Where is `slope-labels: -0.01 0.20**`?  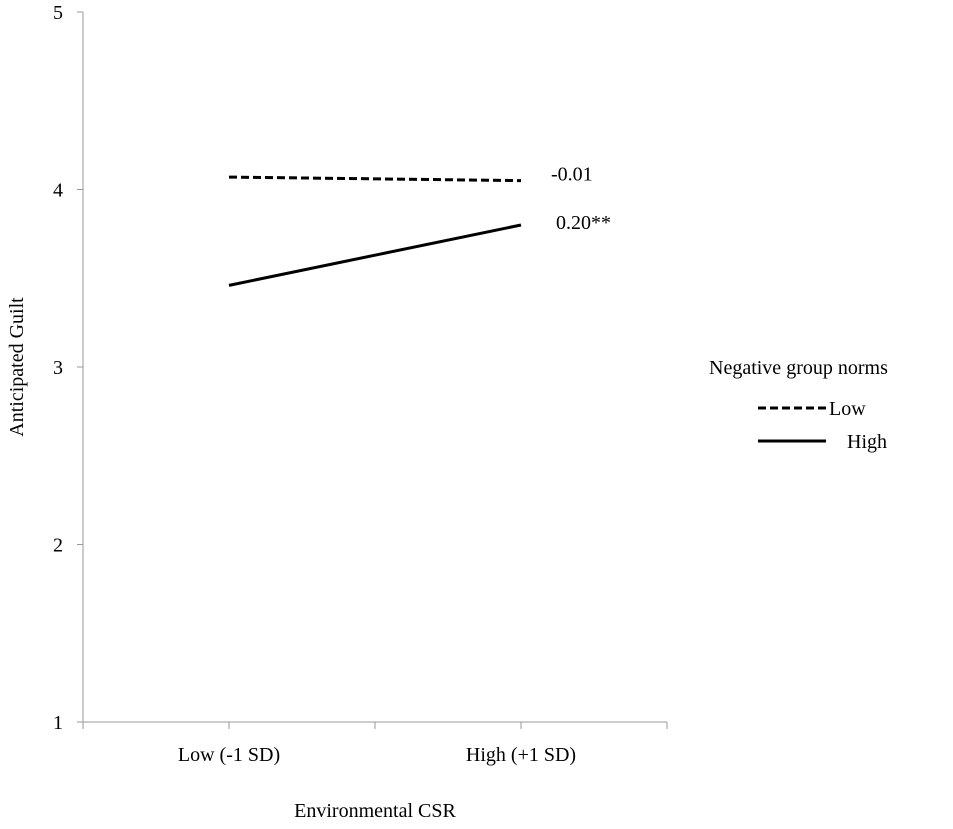
slope-labels: -0.01 0.20** is located at coordinates (581, 199).